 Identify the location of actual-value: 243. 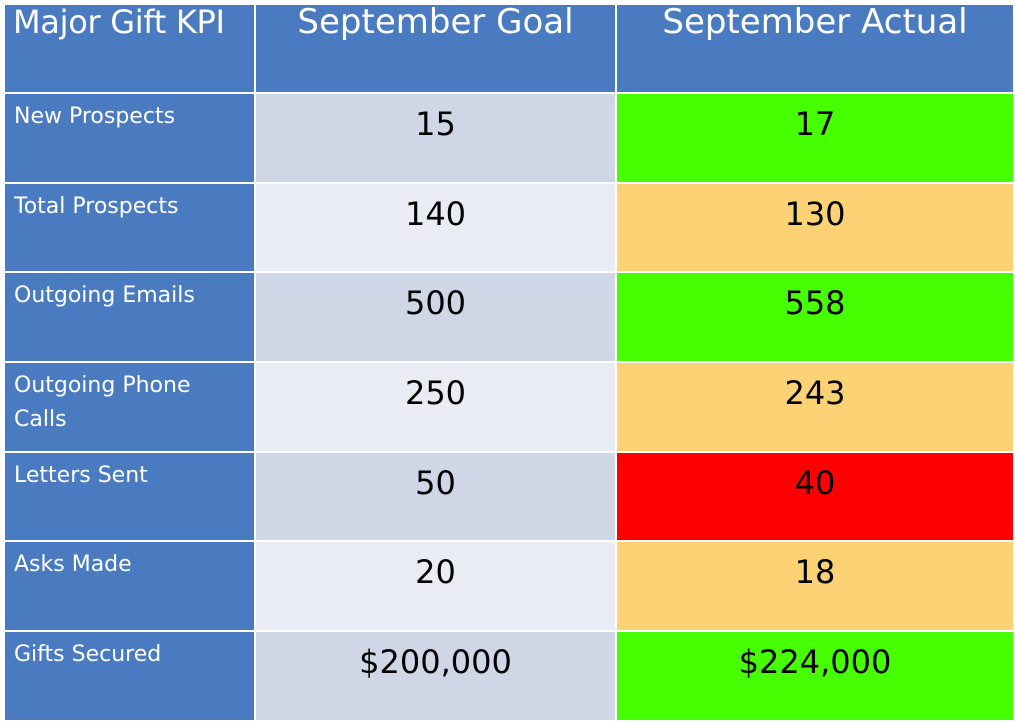
(815, 407).